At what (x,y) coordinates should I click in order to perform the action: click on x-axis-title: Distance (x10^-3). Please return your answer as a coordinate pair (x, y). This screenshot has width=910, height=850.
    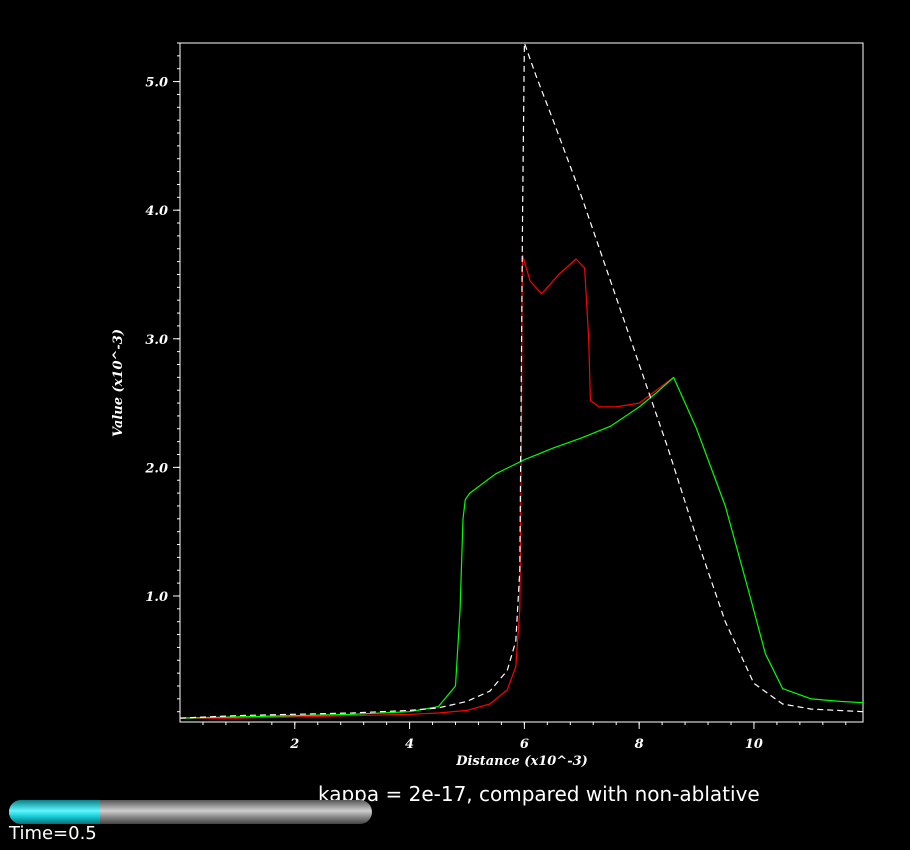
    Looking at the image, I should click on (521, 761).